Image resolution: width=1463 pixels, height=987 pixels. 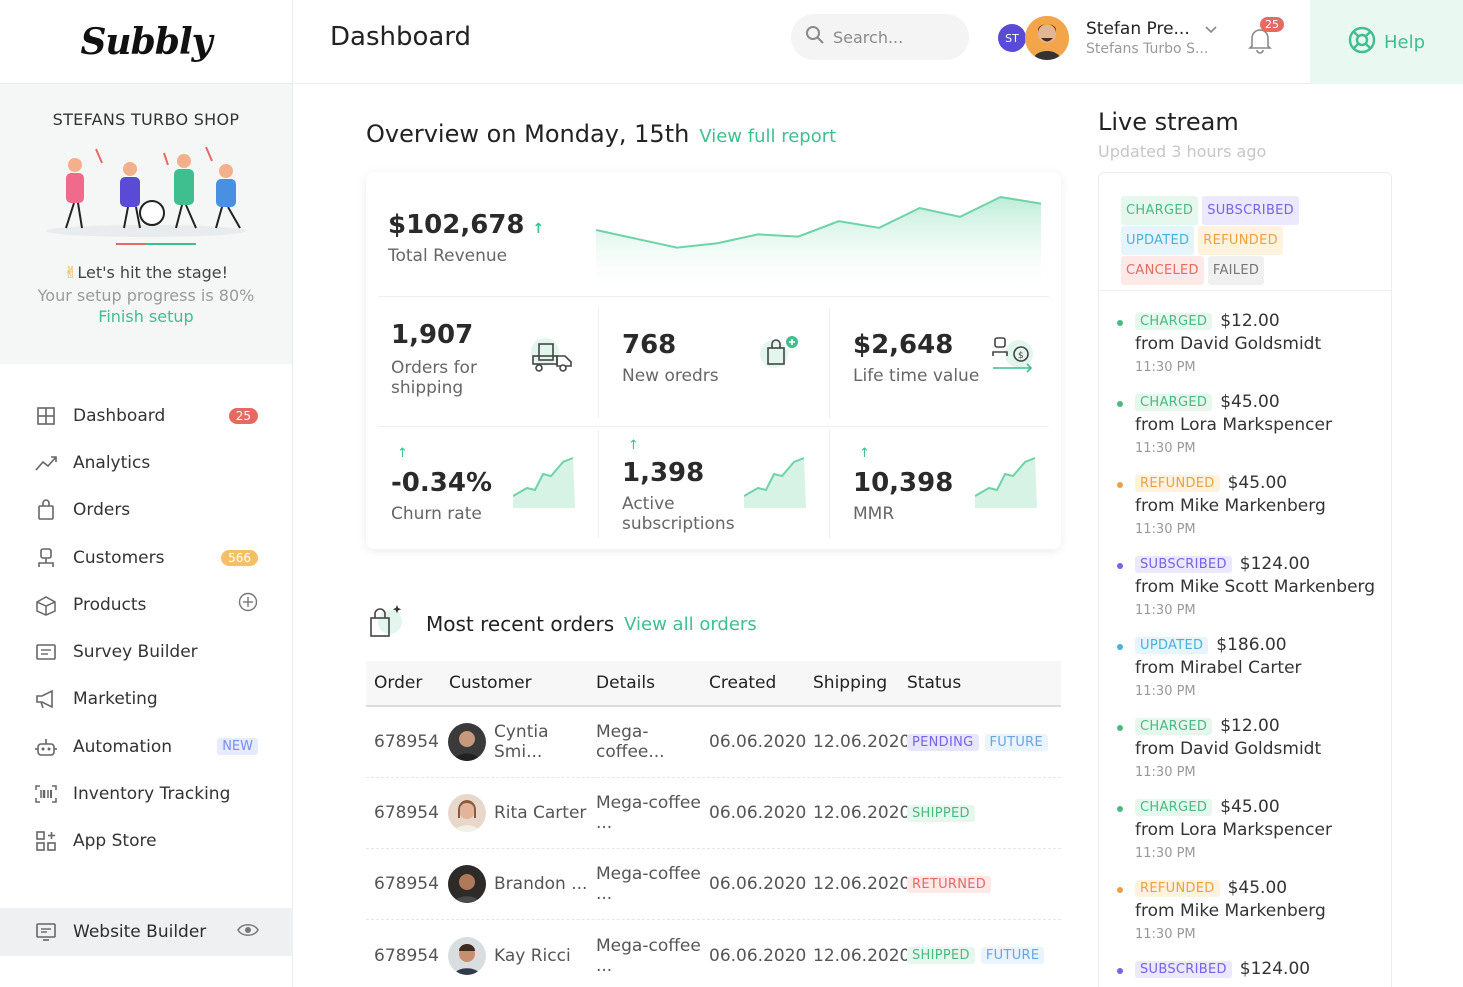 I want to click on sidebar-item-label: Customers, so click(x=119, y=557).